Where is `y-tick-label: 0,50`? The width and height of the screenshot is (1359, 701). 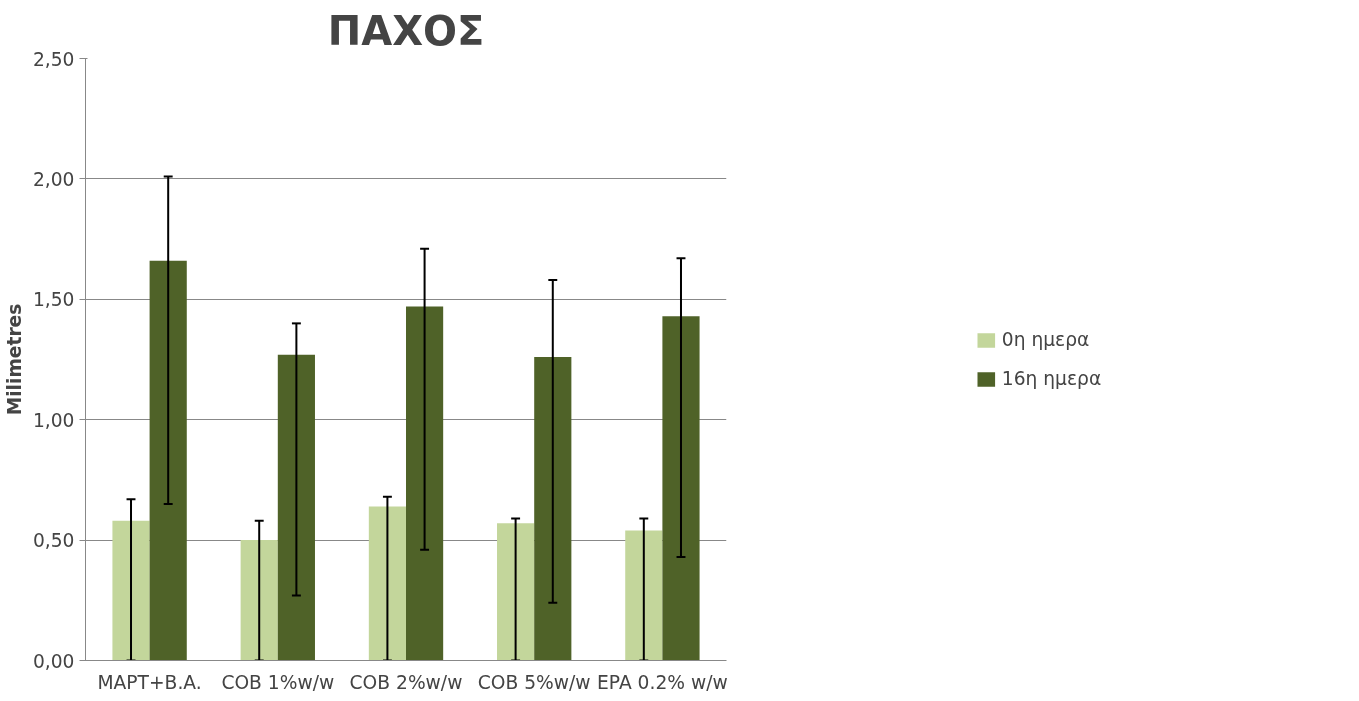 y-tick-label: 0,50 is located at coordinates (53, 541).